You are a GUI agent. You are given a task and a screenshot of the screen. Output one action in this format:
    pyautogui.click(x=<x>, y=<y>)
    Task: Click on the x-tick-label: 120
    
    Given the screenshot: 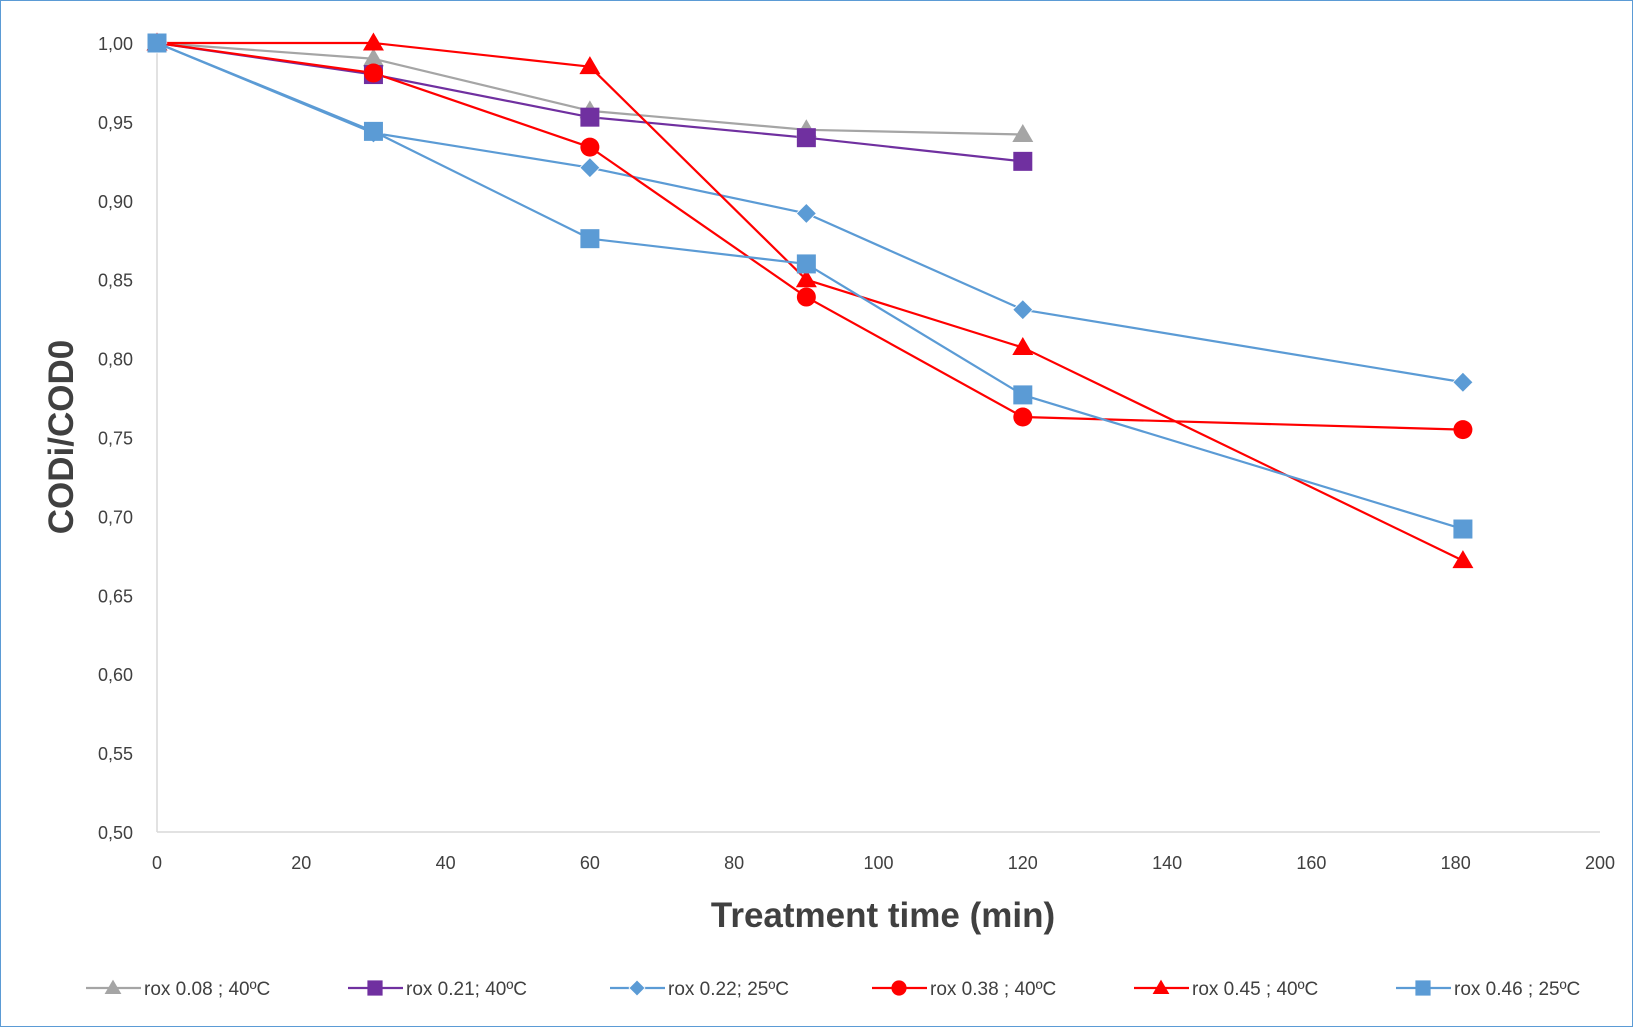 What is the action you would take?
    pyautogui.click(x=1023, y=863)
    